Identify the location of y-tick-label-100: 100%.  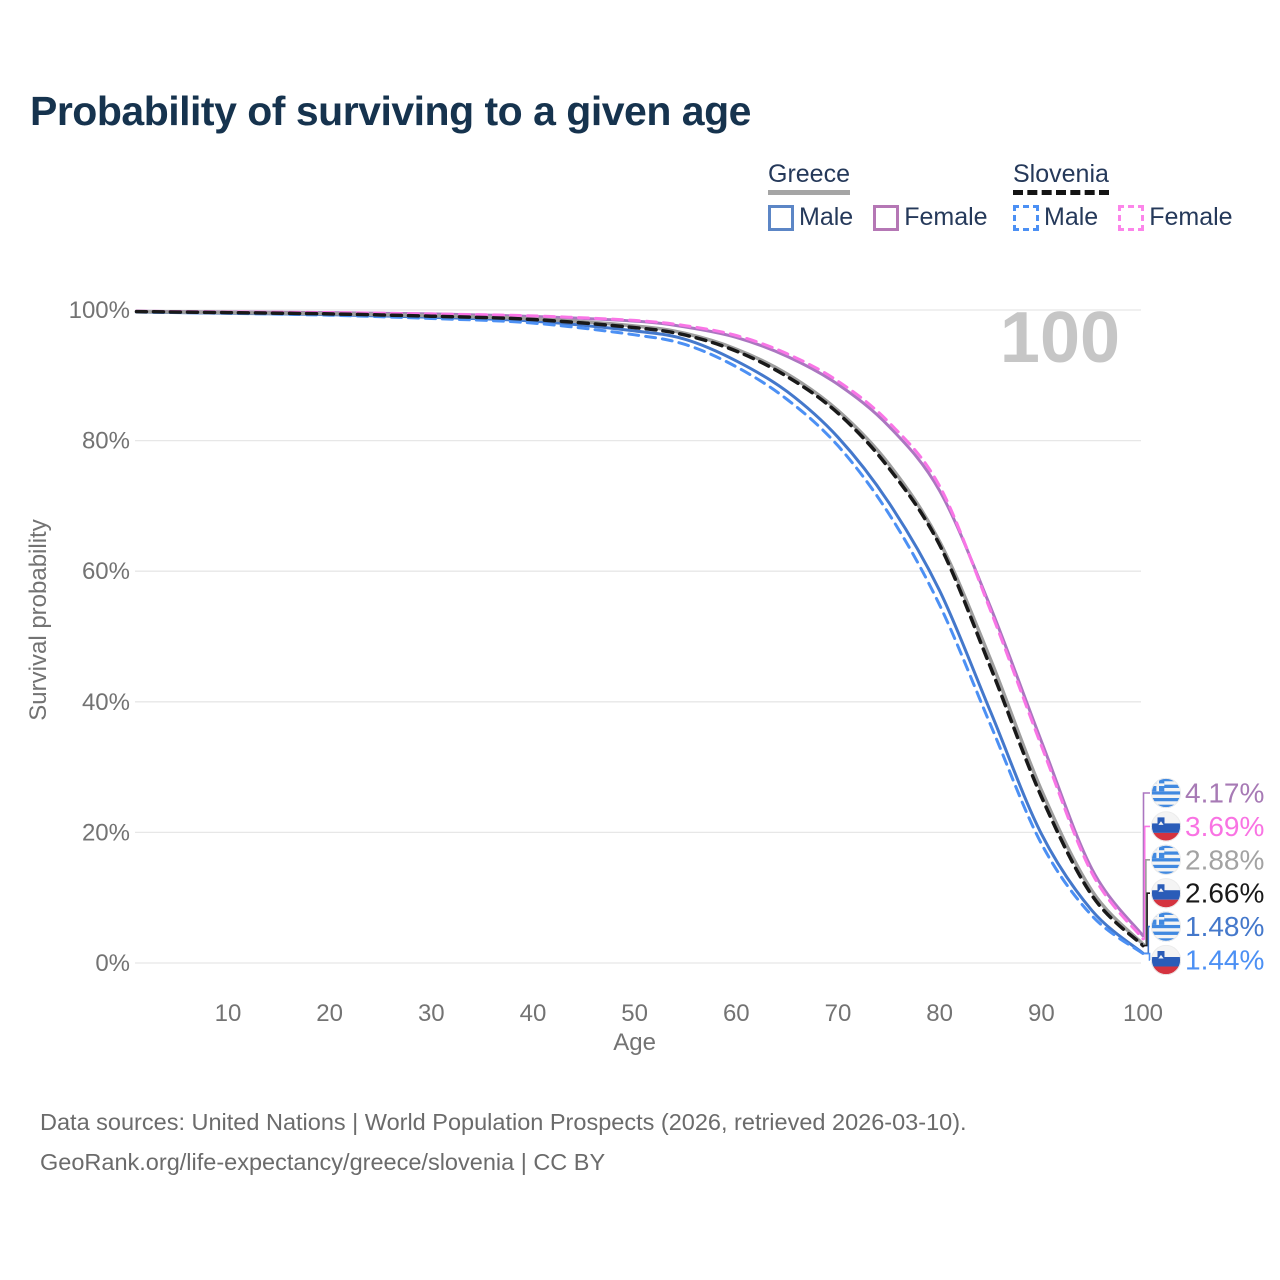
(99, 310).